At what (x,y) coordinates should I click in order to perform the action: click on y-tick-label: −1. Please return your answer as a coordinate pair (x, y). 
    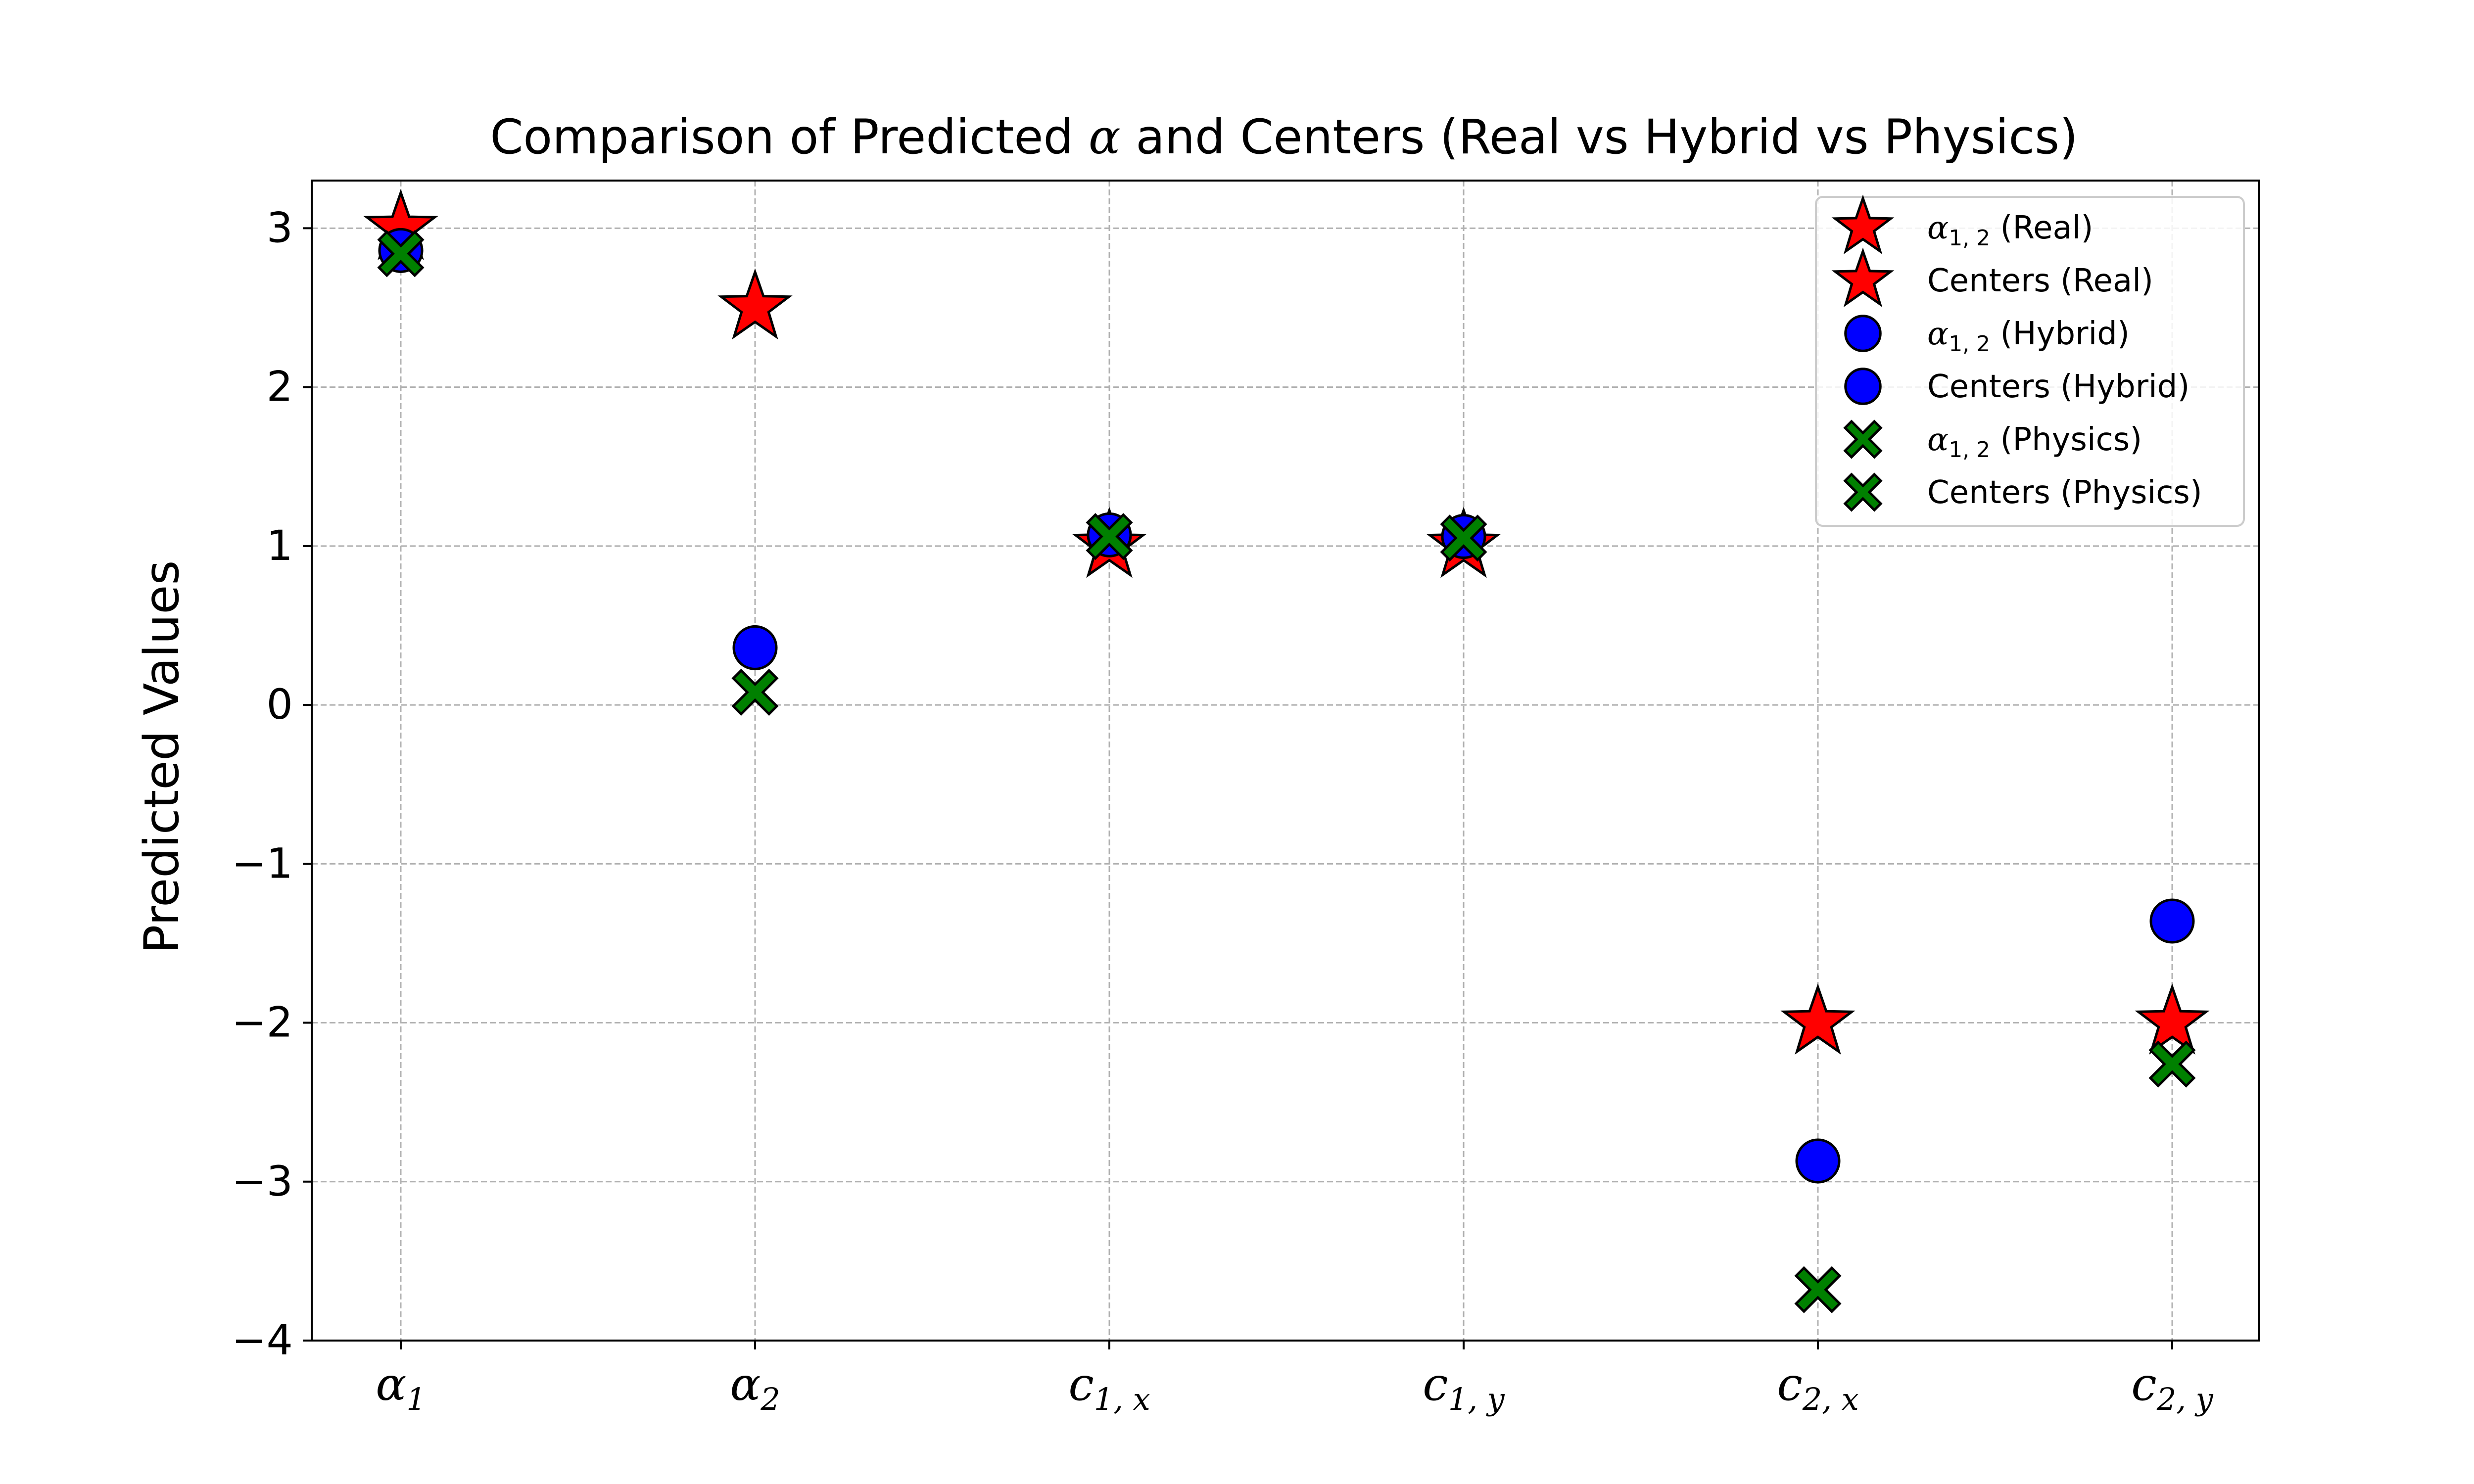
    Looking at the image, I should click on (263, 863).